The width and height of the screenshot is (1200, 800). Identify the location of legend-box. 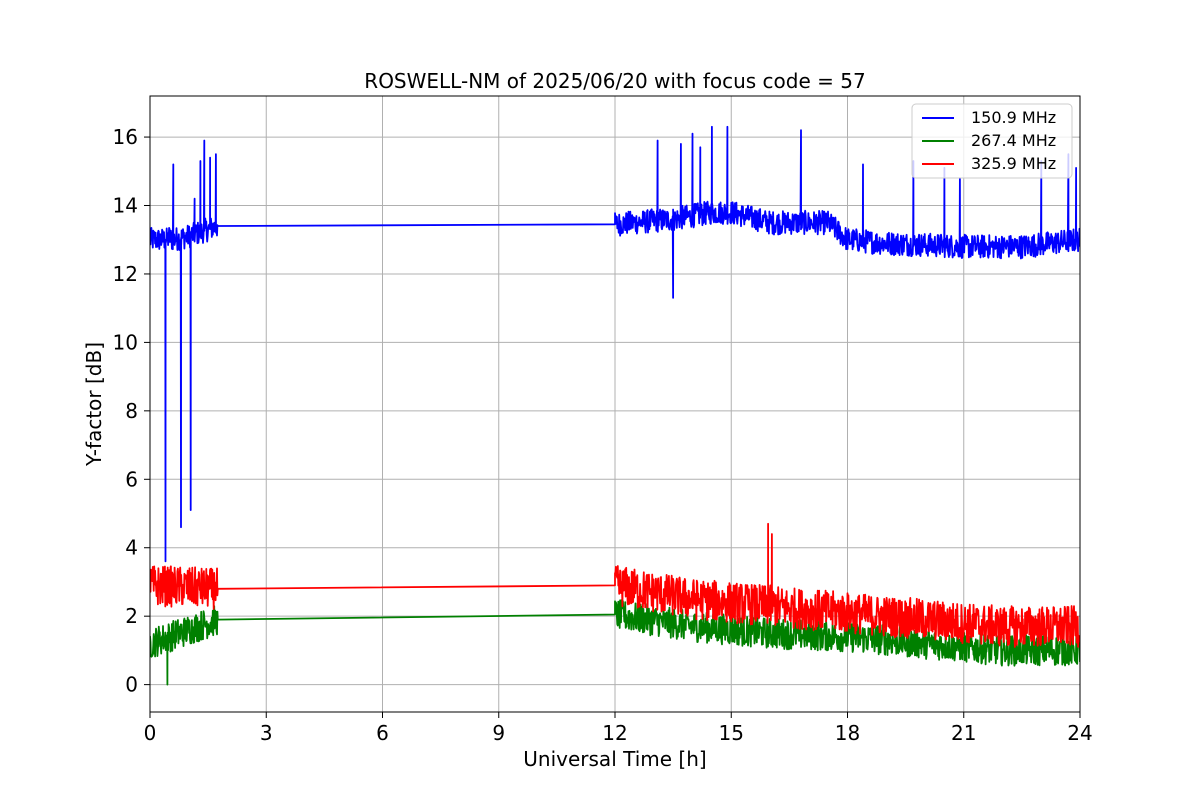
(992, 141).